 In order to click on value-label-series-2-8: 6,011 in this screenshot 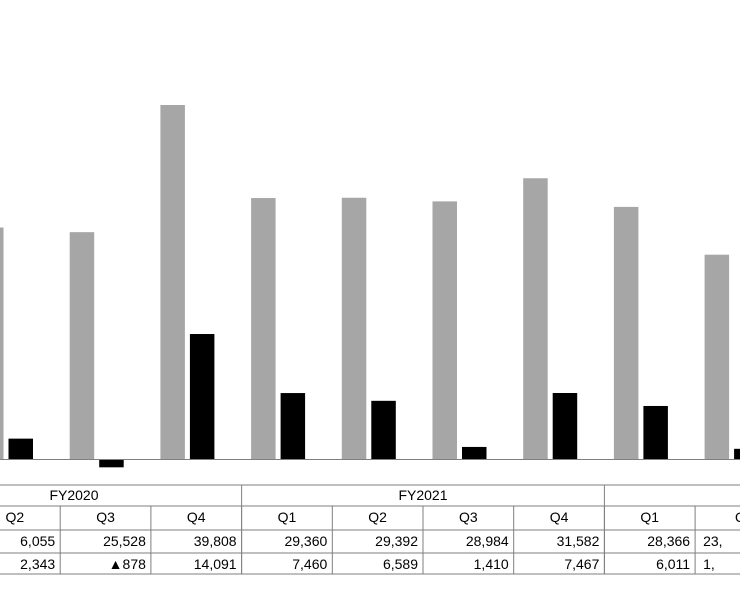, I will do `click(673, 564)`.